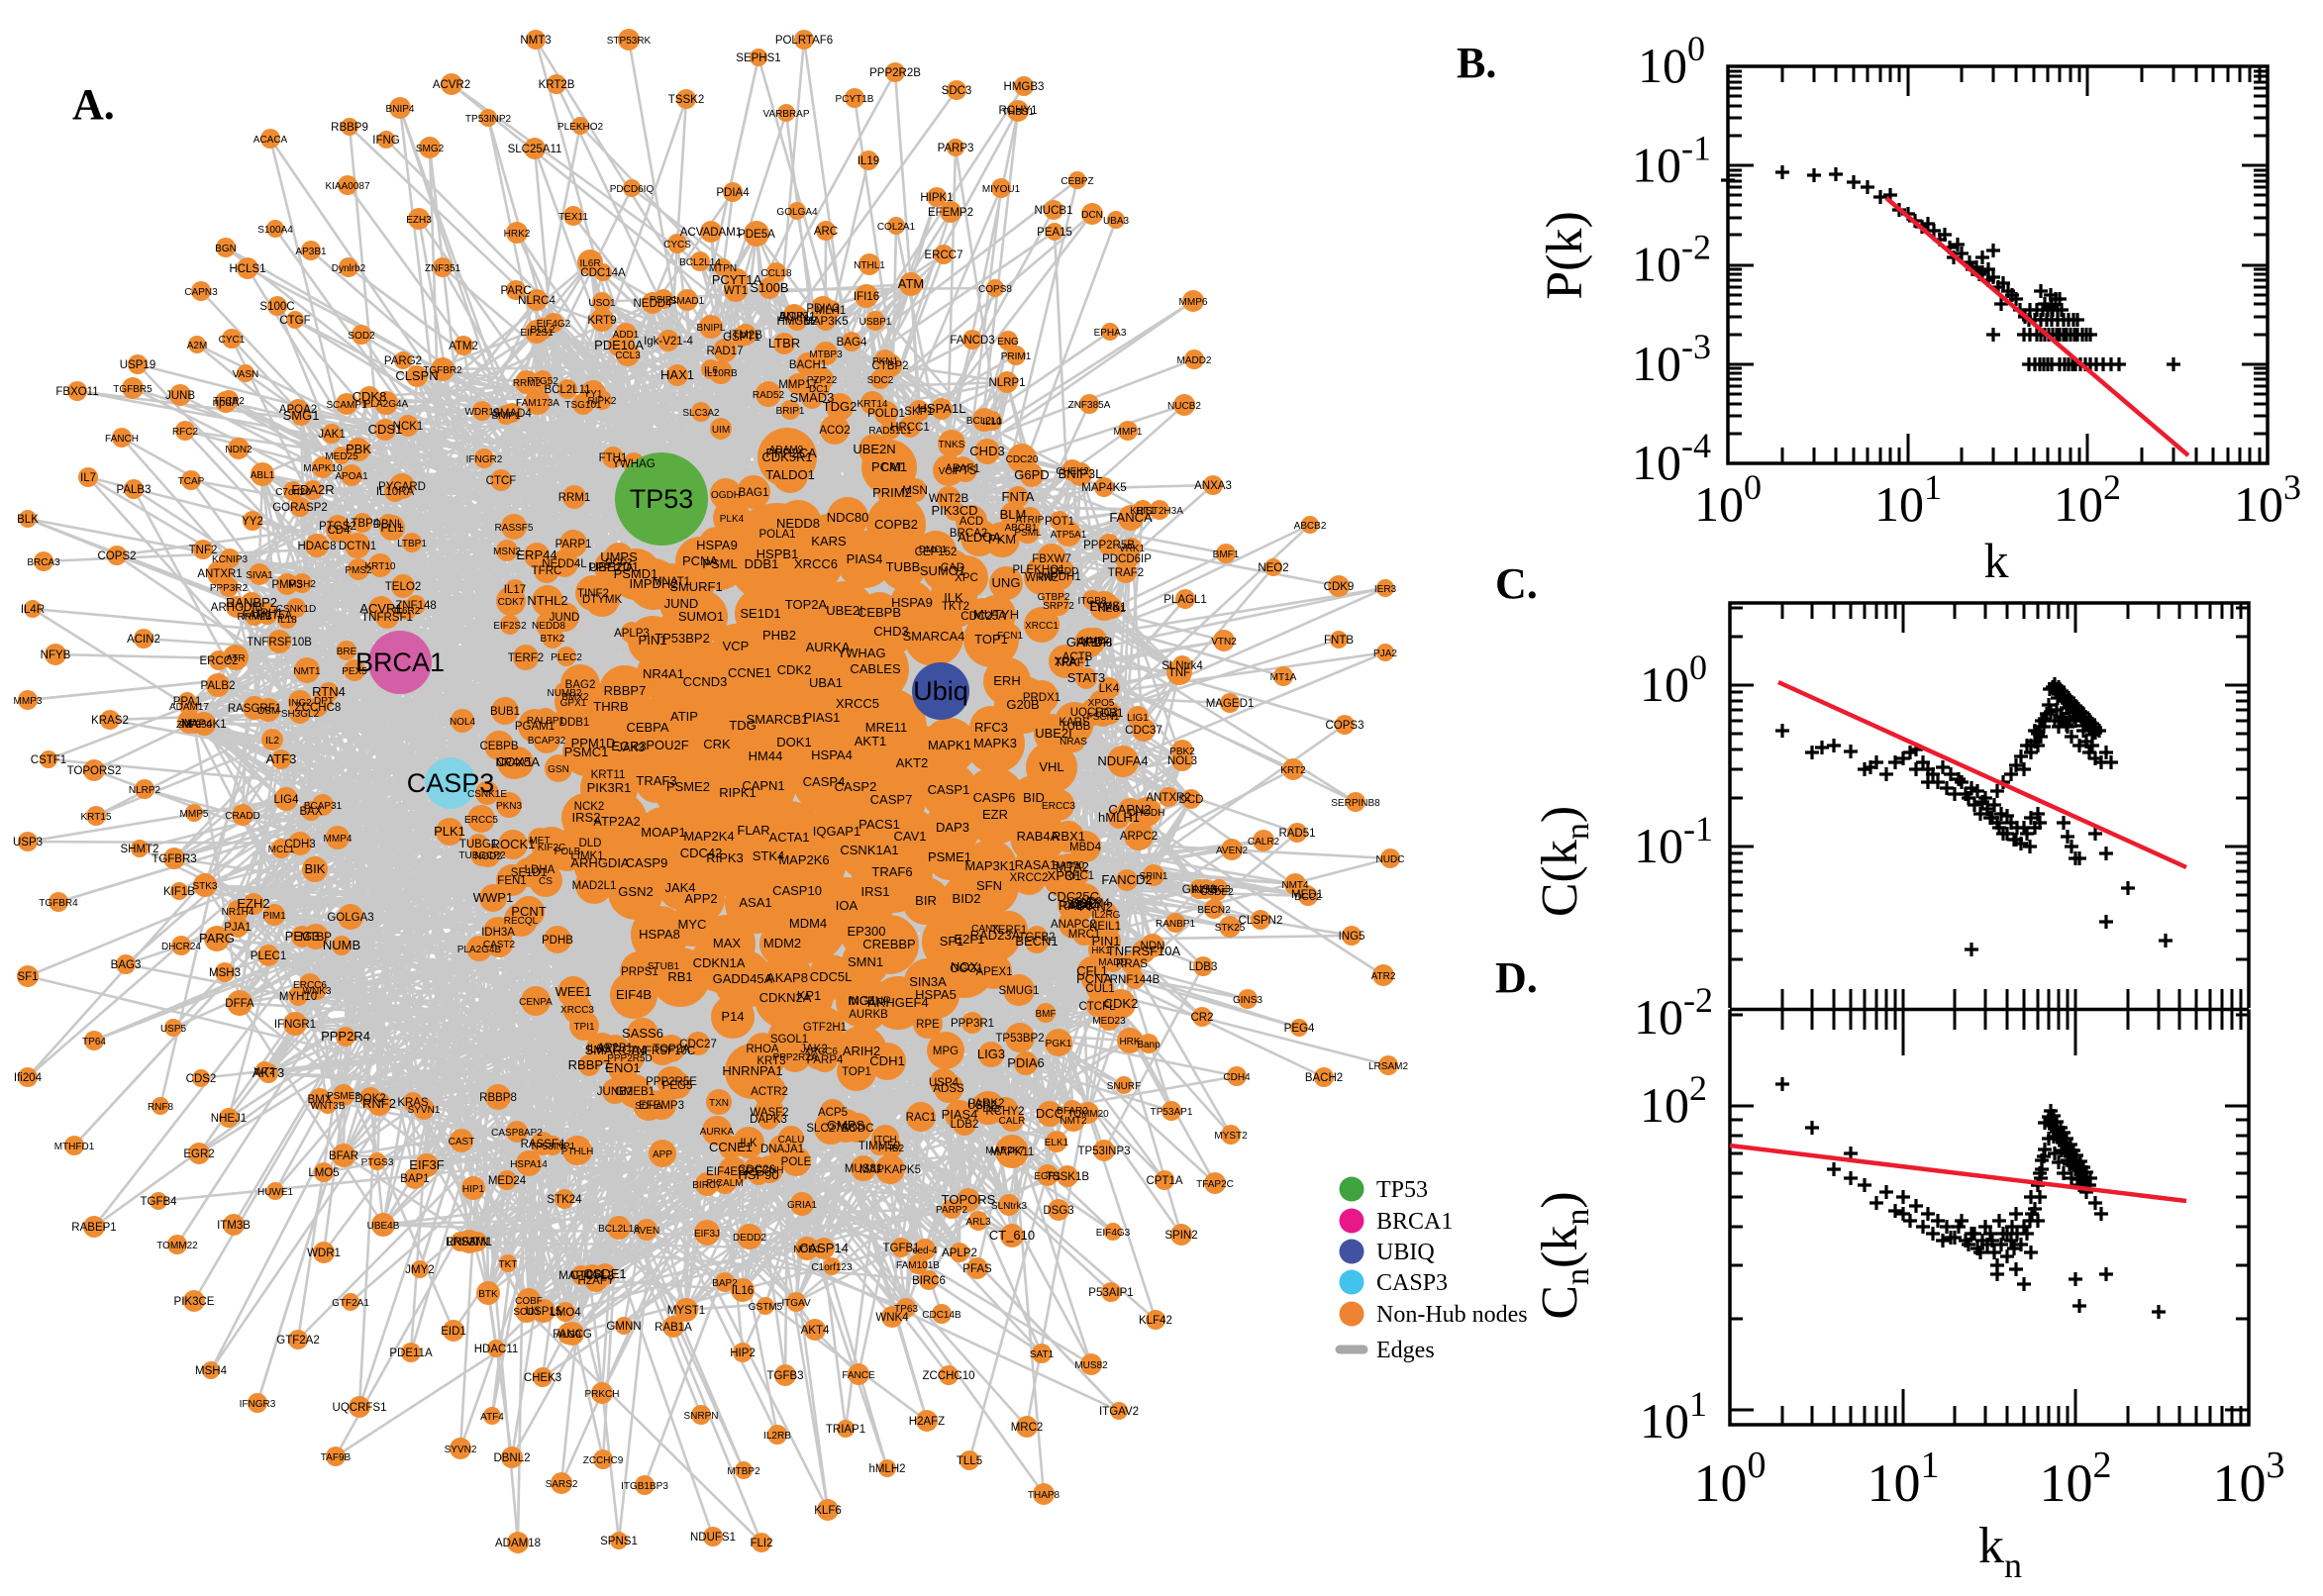 This screenshot has height=1596, width=2323. I want to click on svg-text: ZCCHC9, so click(603, 1460).